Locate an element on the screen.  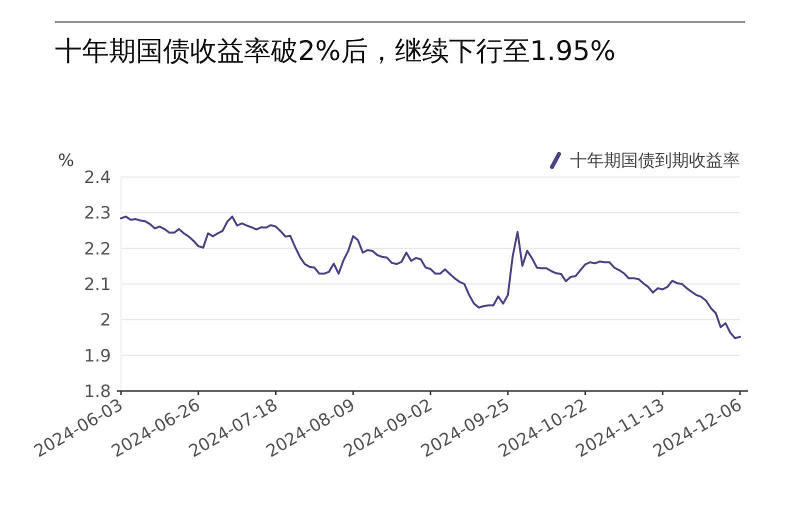
y-tick-label: 2.4 is located at coordinates (97, 178).